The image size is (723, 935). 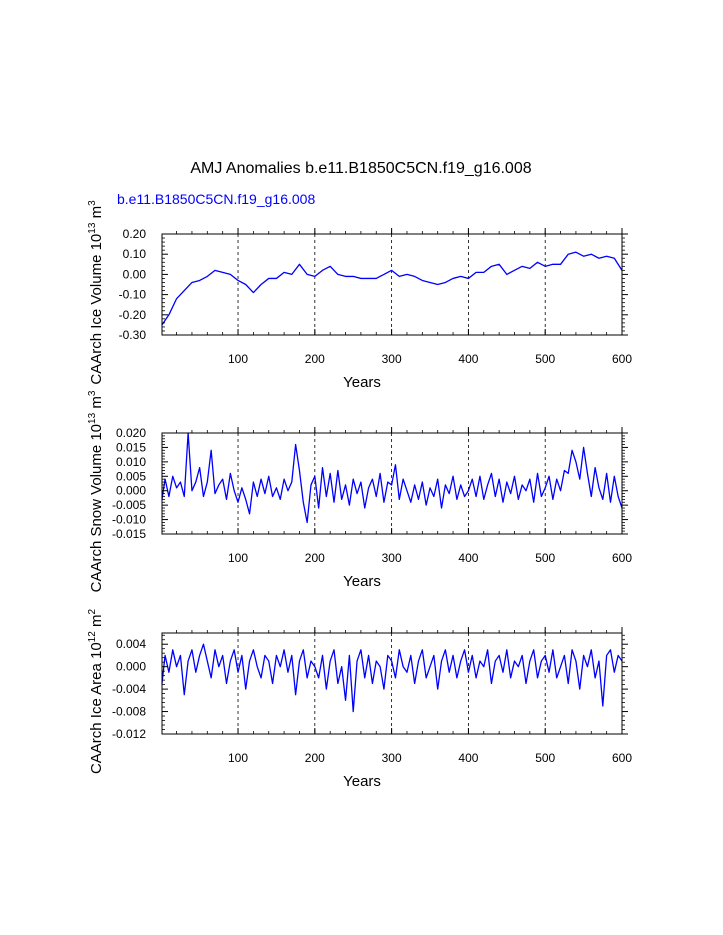 I want to click on y-tick-label: -0.008, so click(x=129, y=712).